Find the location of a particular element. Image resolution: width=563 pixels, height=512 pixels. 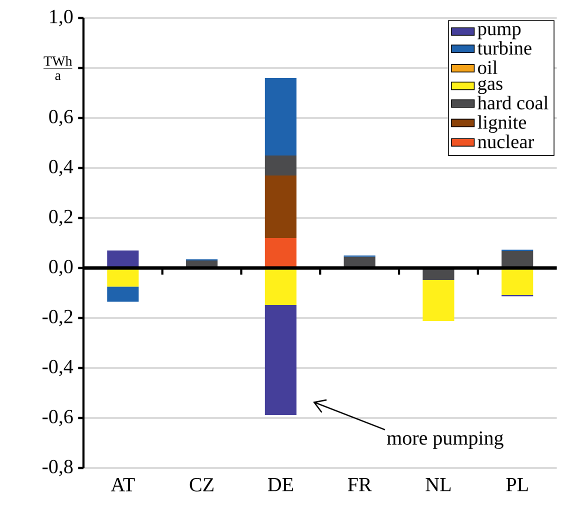

annotation: more pumping is located at coordinates (445, 440).